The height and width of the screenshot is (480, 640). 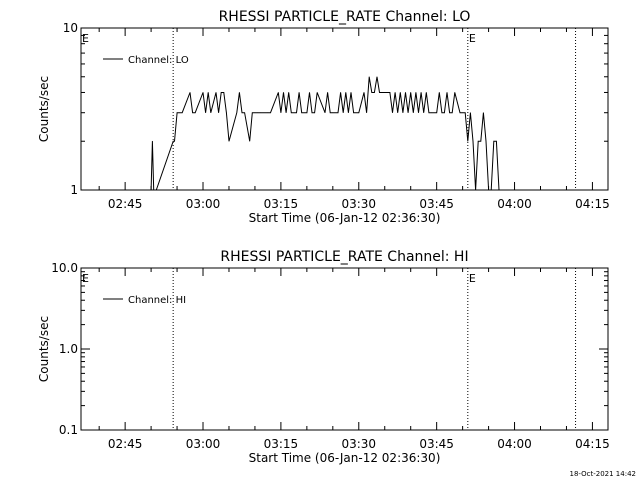 I want to click on series-line, so click(x=325, y=133).